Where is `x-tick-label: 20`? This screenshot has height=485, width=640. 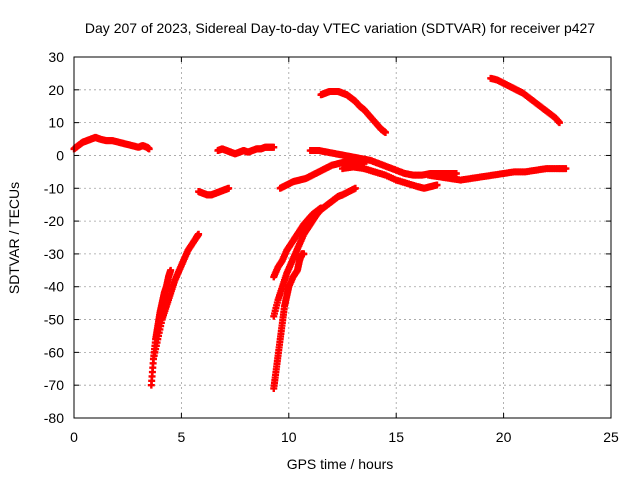 x-tick-label: 20 is located at coordinates (504, 437).